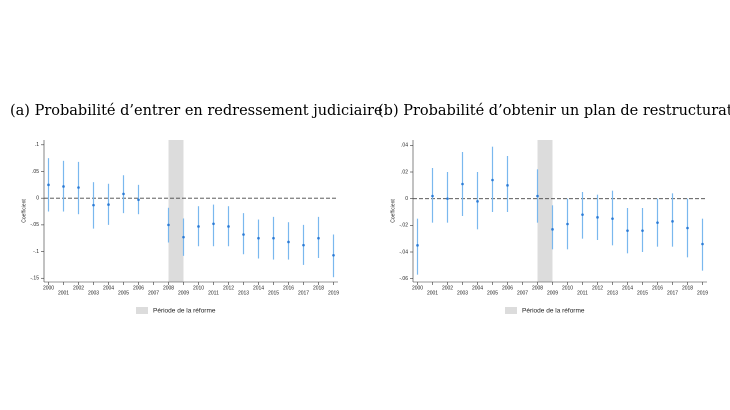  What do you see at coordinates (34, 225) in the screenshot?
I see `y-tick-label: -.05` at bounding box center [34, 225].